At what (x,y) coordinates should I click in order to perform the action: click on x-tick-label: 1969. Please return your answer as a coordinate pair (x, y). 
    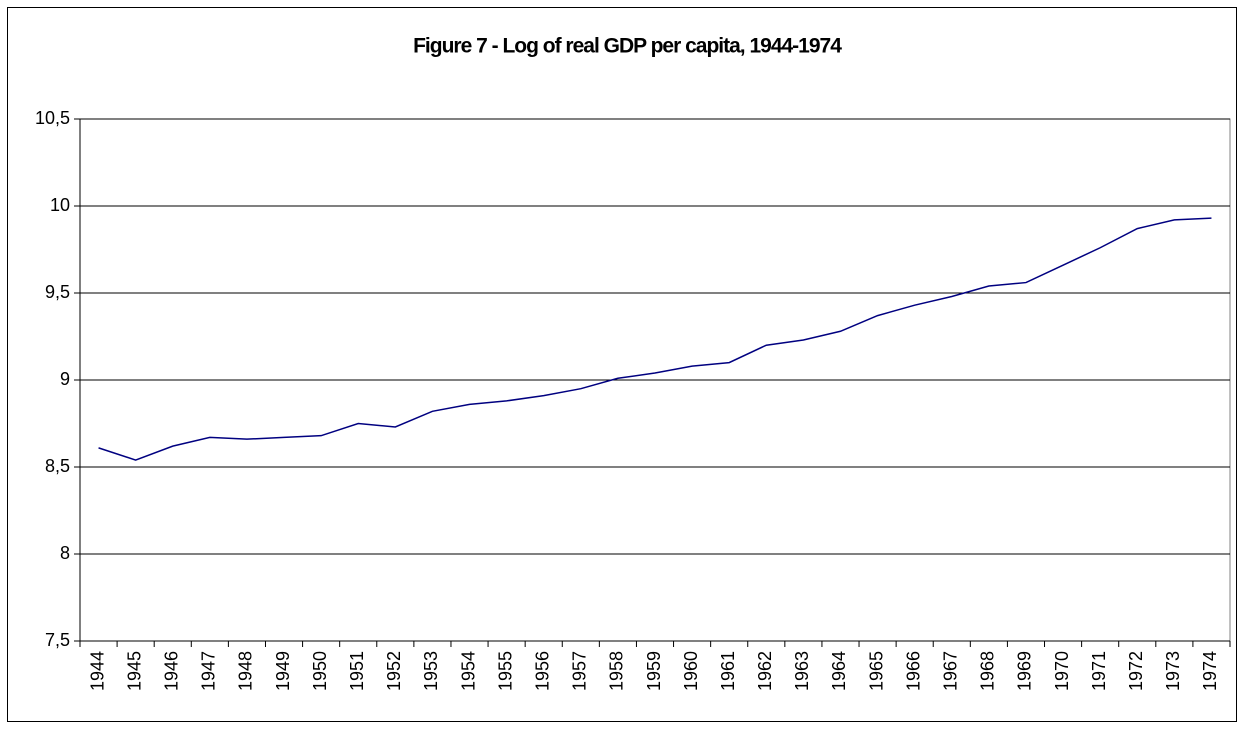
    Looking at the image, I should click on (1025, 671).